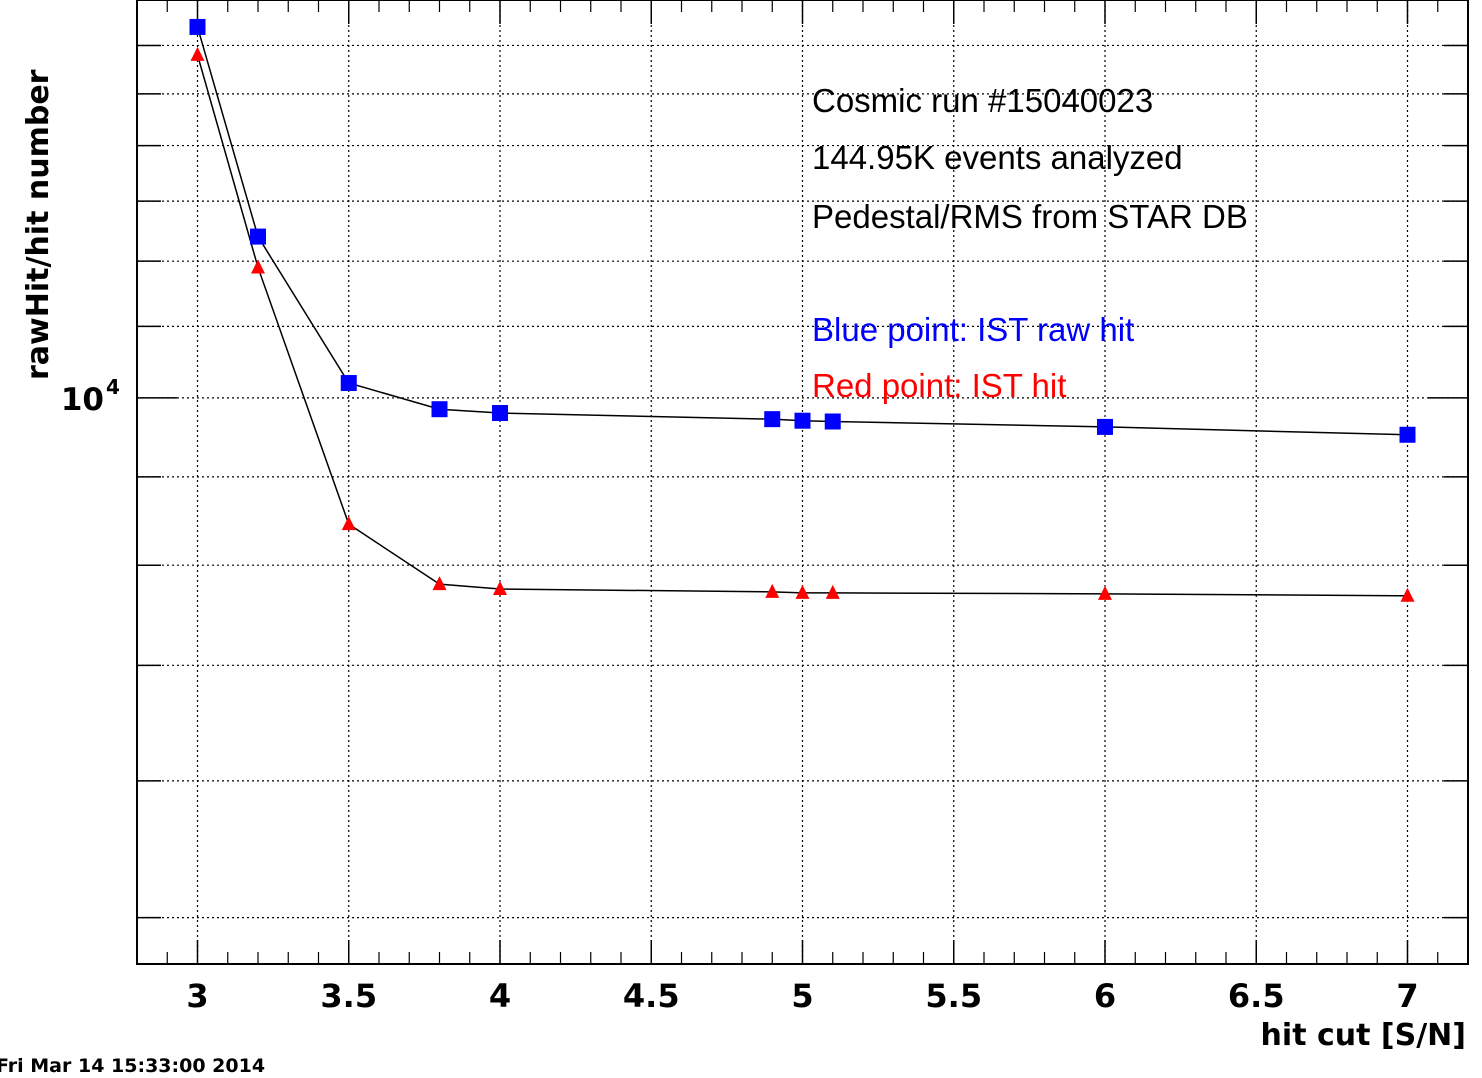 This screenshot has width=1482, height=1078. I want to click on annotation-text: Cosmic run #15040023, so click(982, 100).